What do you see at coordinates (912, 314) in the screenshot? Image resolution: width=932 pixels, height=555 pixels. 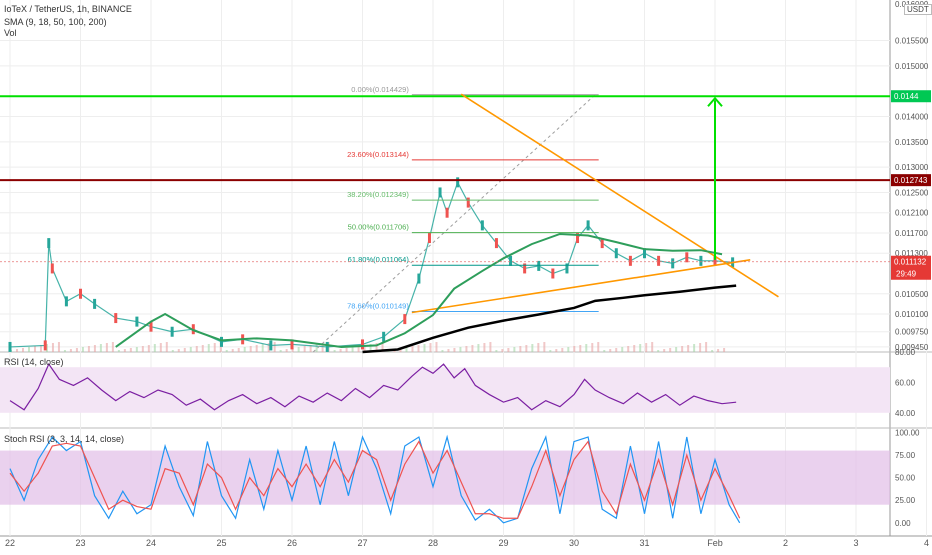 I see `price-tick-label: 0.010100` at bounding box center [912, 314].